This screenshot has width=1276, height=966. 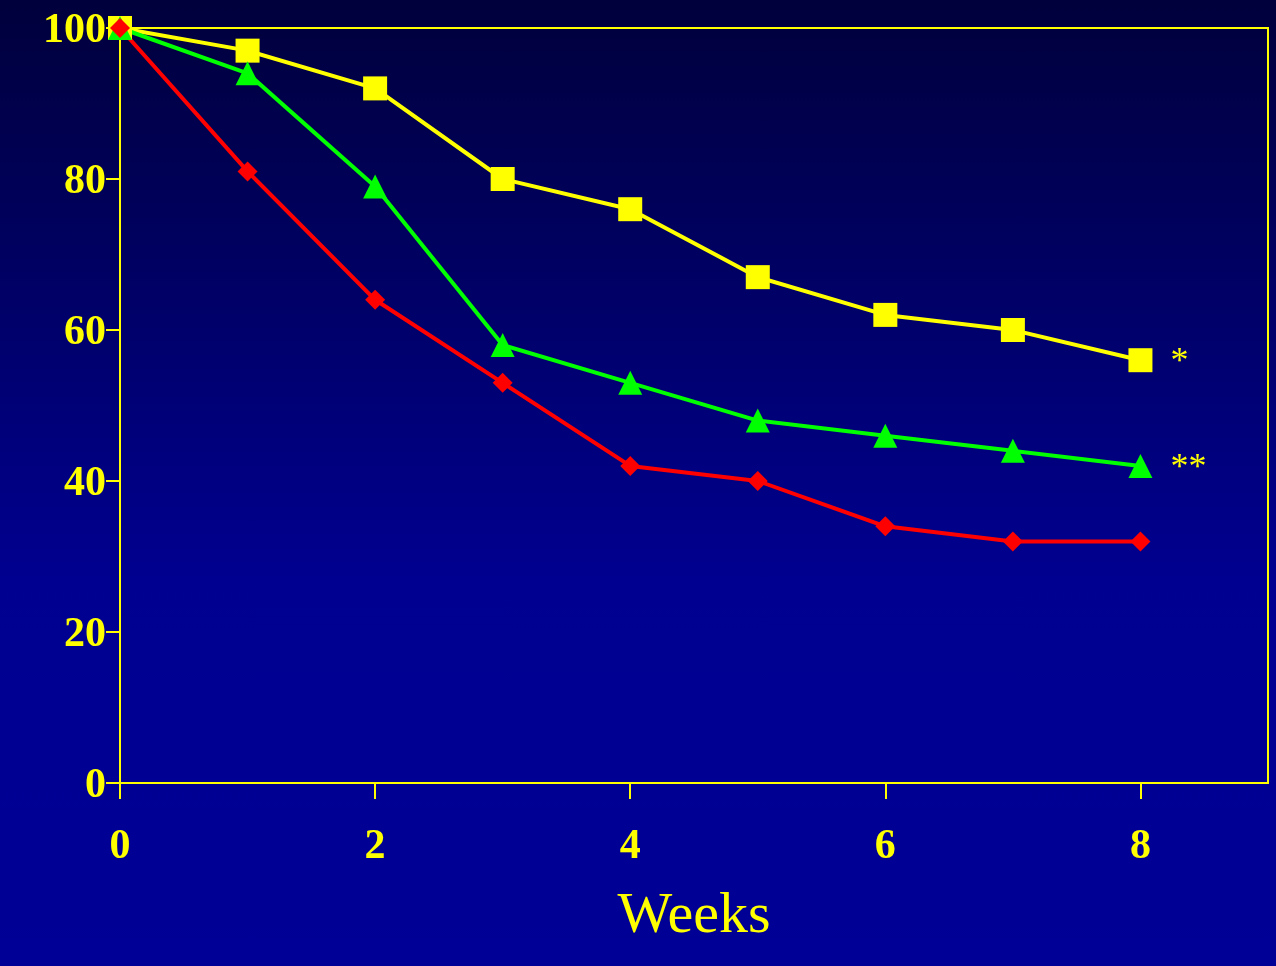 I want to click on y-tick-label: 20, so click(x=85, y=632).